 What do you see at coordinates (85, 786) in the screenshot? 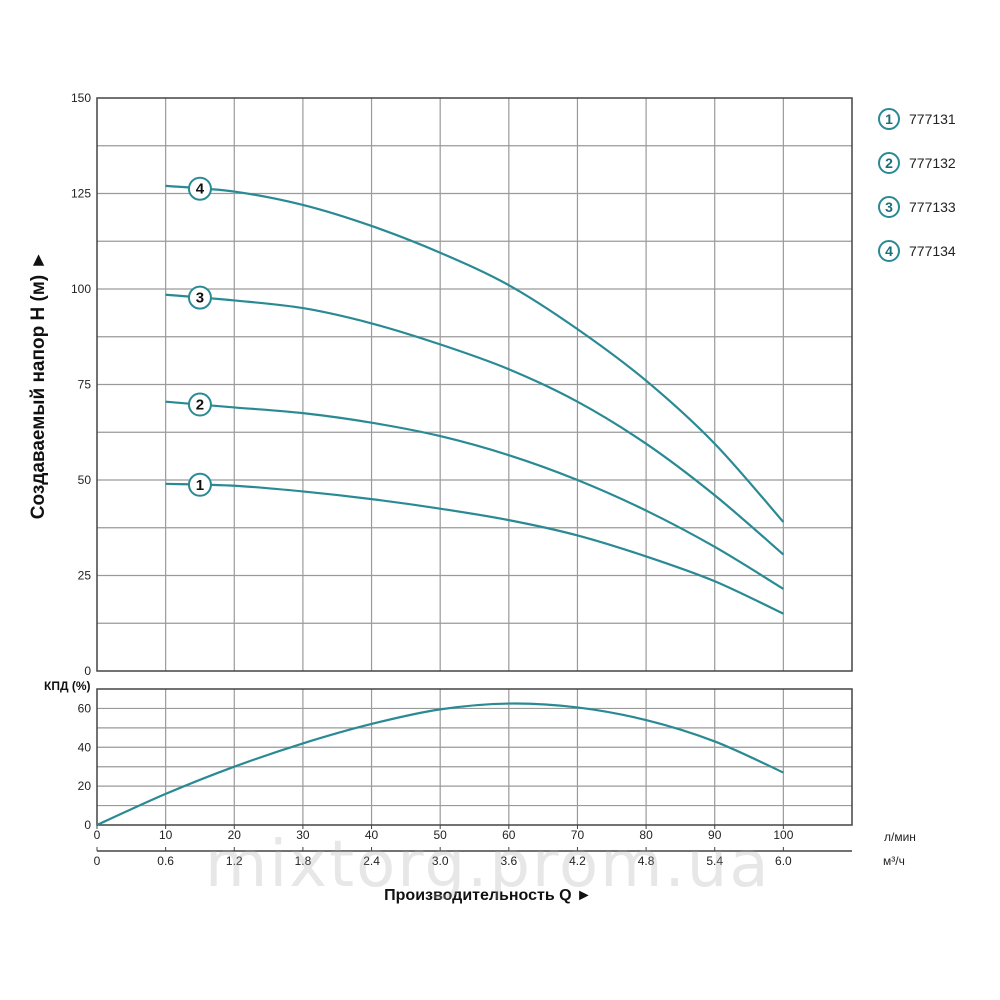
I see `y-tick-label: 20` at bounding box center [85, 786].